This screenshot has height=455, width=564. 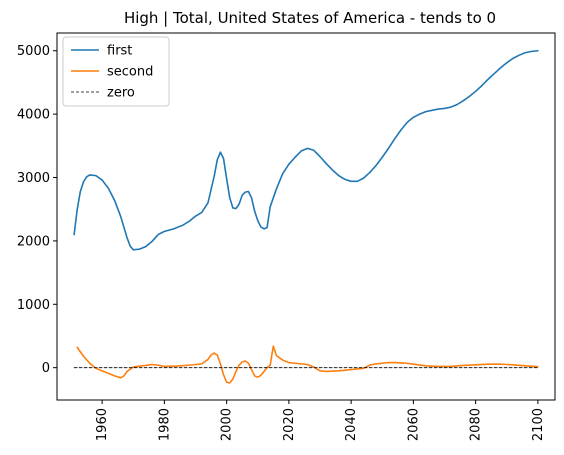 I want to click on y-tick-label-2000: 2000, so click(x=33, y=241).